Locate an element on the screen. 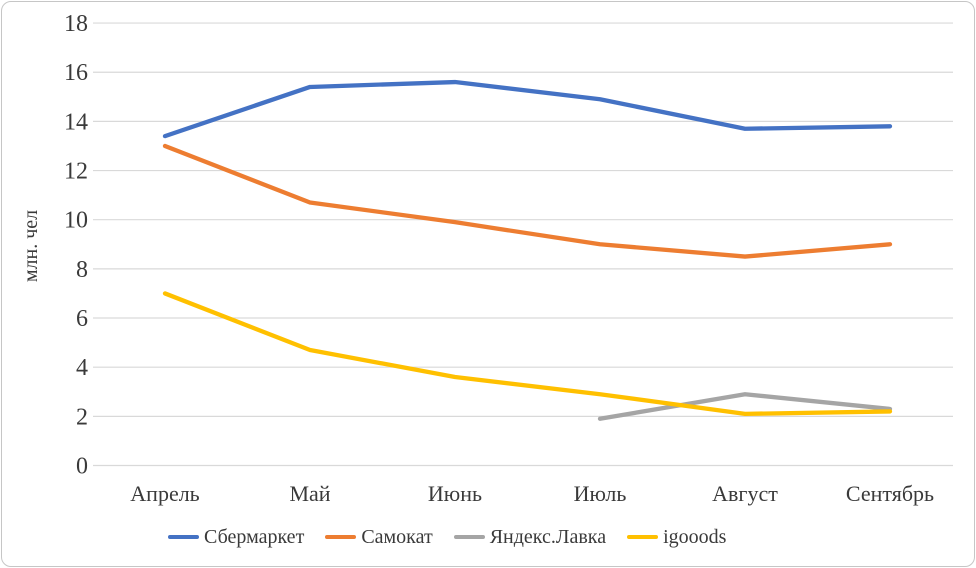 The width and height of the screenshot is (976, 568). x-label-6: Сентябрь is located at coordinates (890, 493).